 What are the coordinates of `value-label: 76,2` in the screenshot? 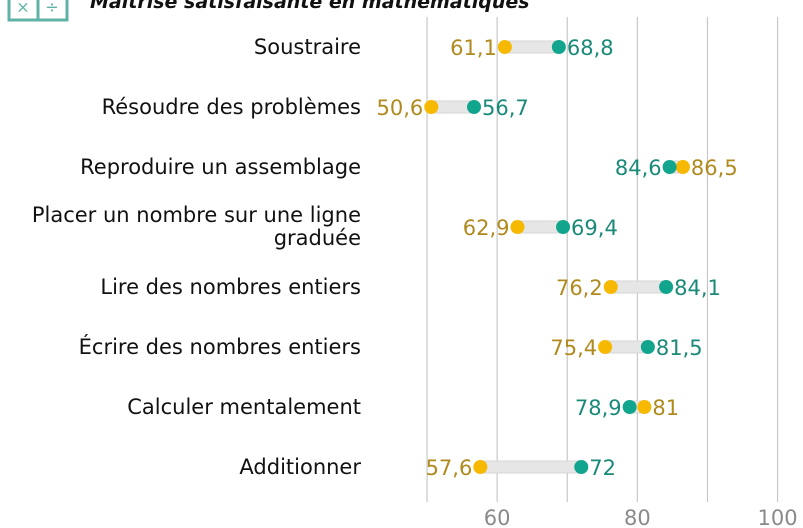 It's located at (579, 288).